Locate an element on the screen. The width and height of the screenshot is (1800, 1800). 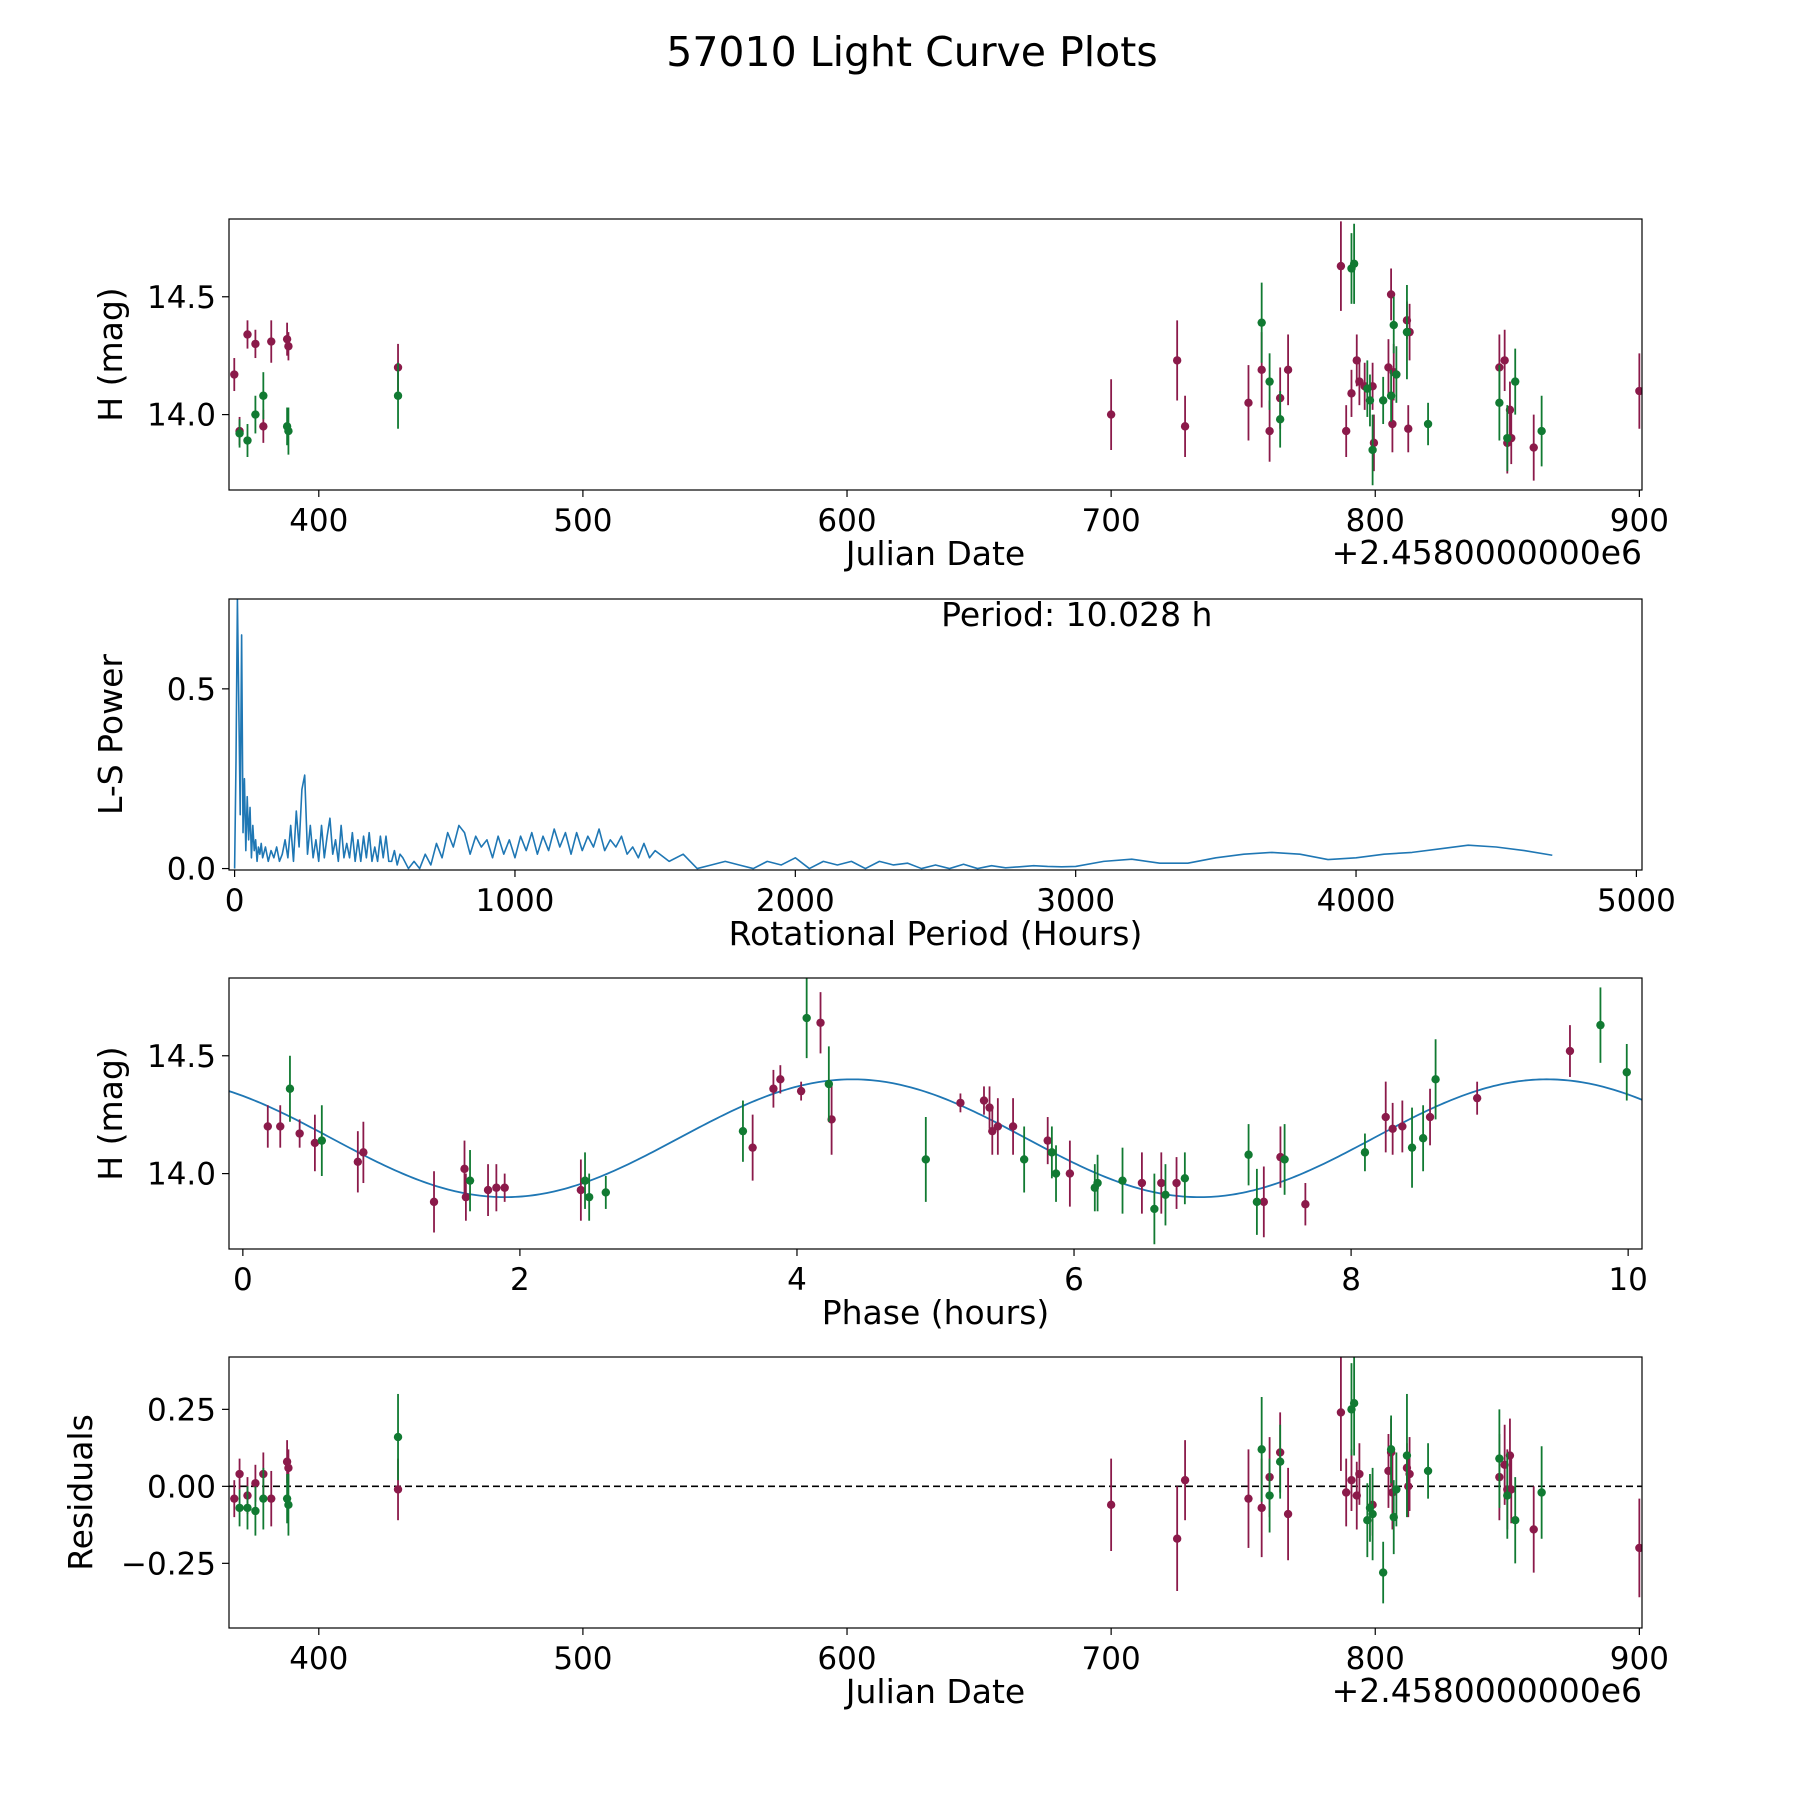
series-band_a is located at coordinates (936, 351).